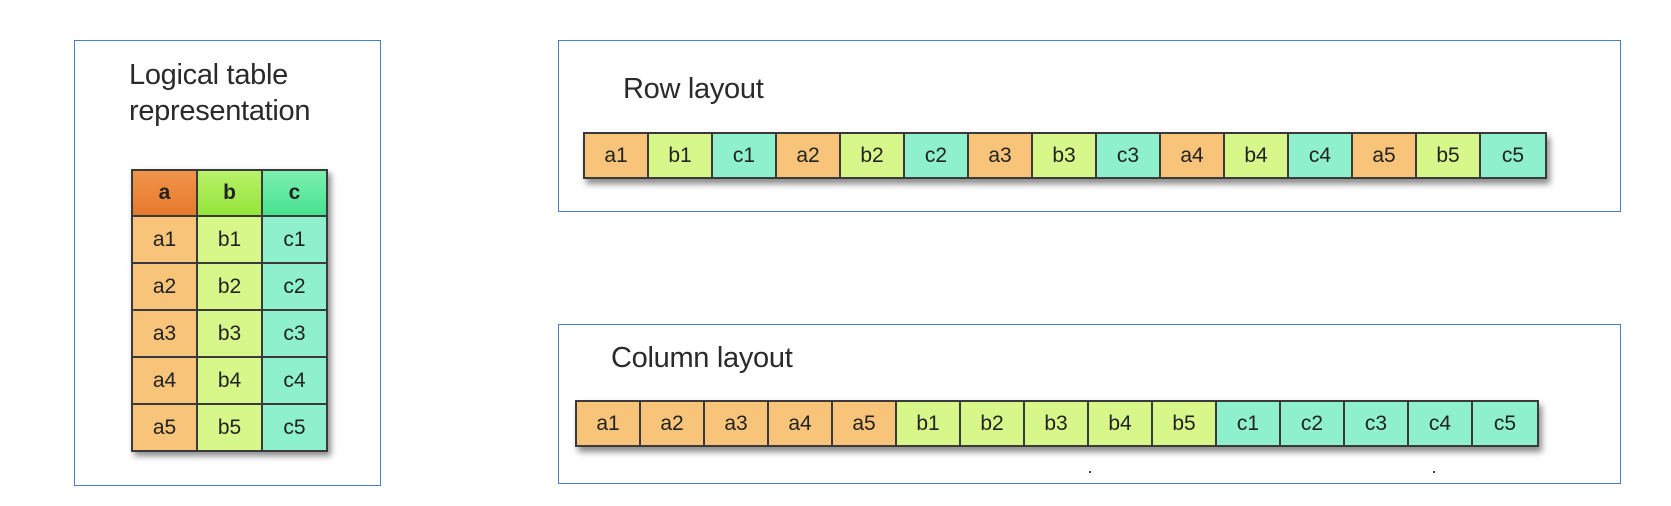 The height and width of the screenshot is (506, 1671). What do you see at coordinates (164, 193) in the screenshot?
I see `column-header-a: a` at bounding box center [164, 193].